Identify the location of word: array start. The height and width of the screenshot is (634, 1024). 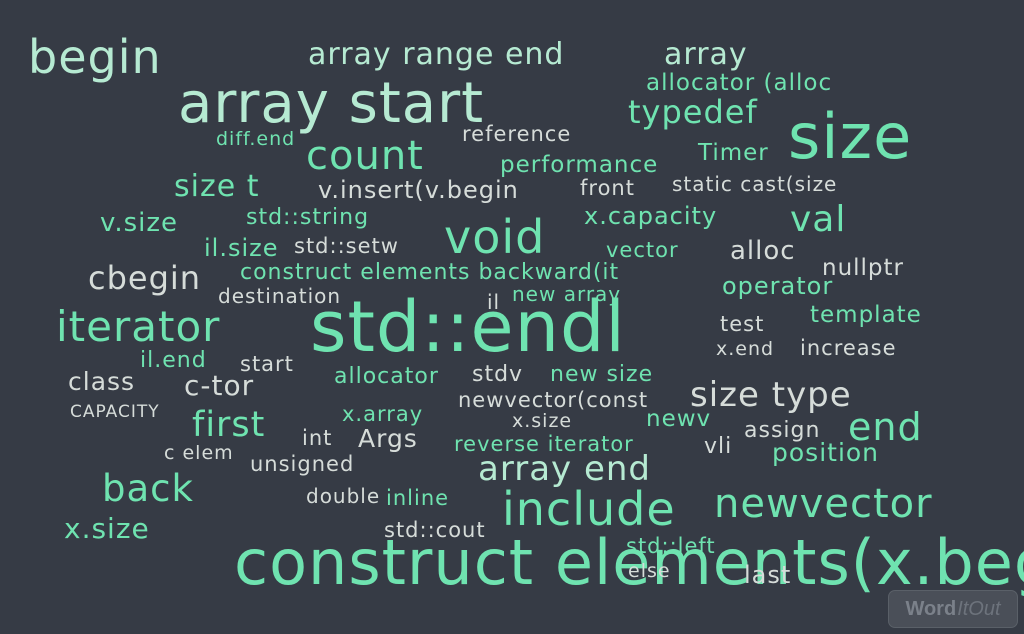
(331, 103).